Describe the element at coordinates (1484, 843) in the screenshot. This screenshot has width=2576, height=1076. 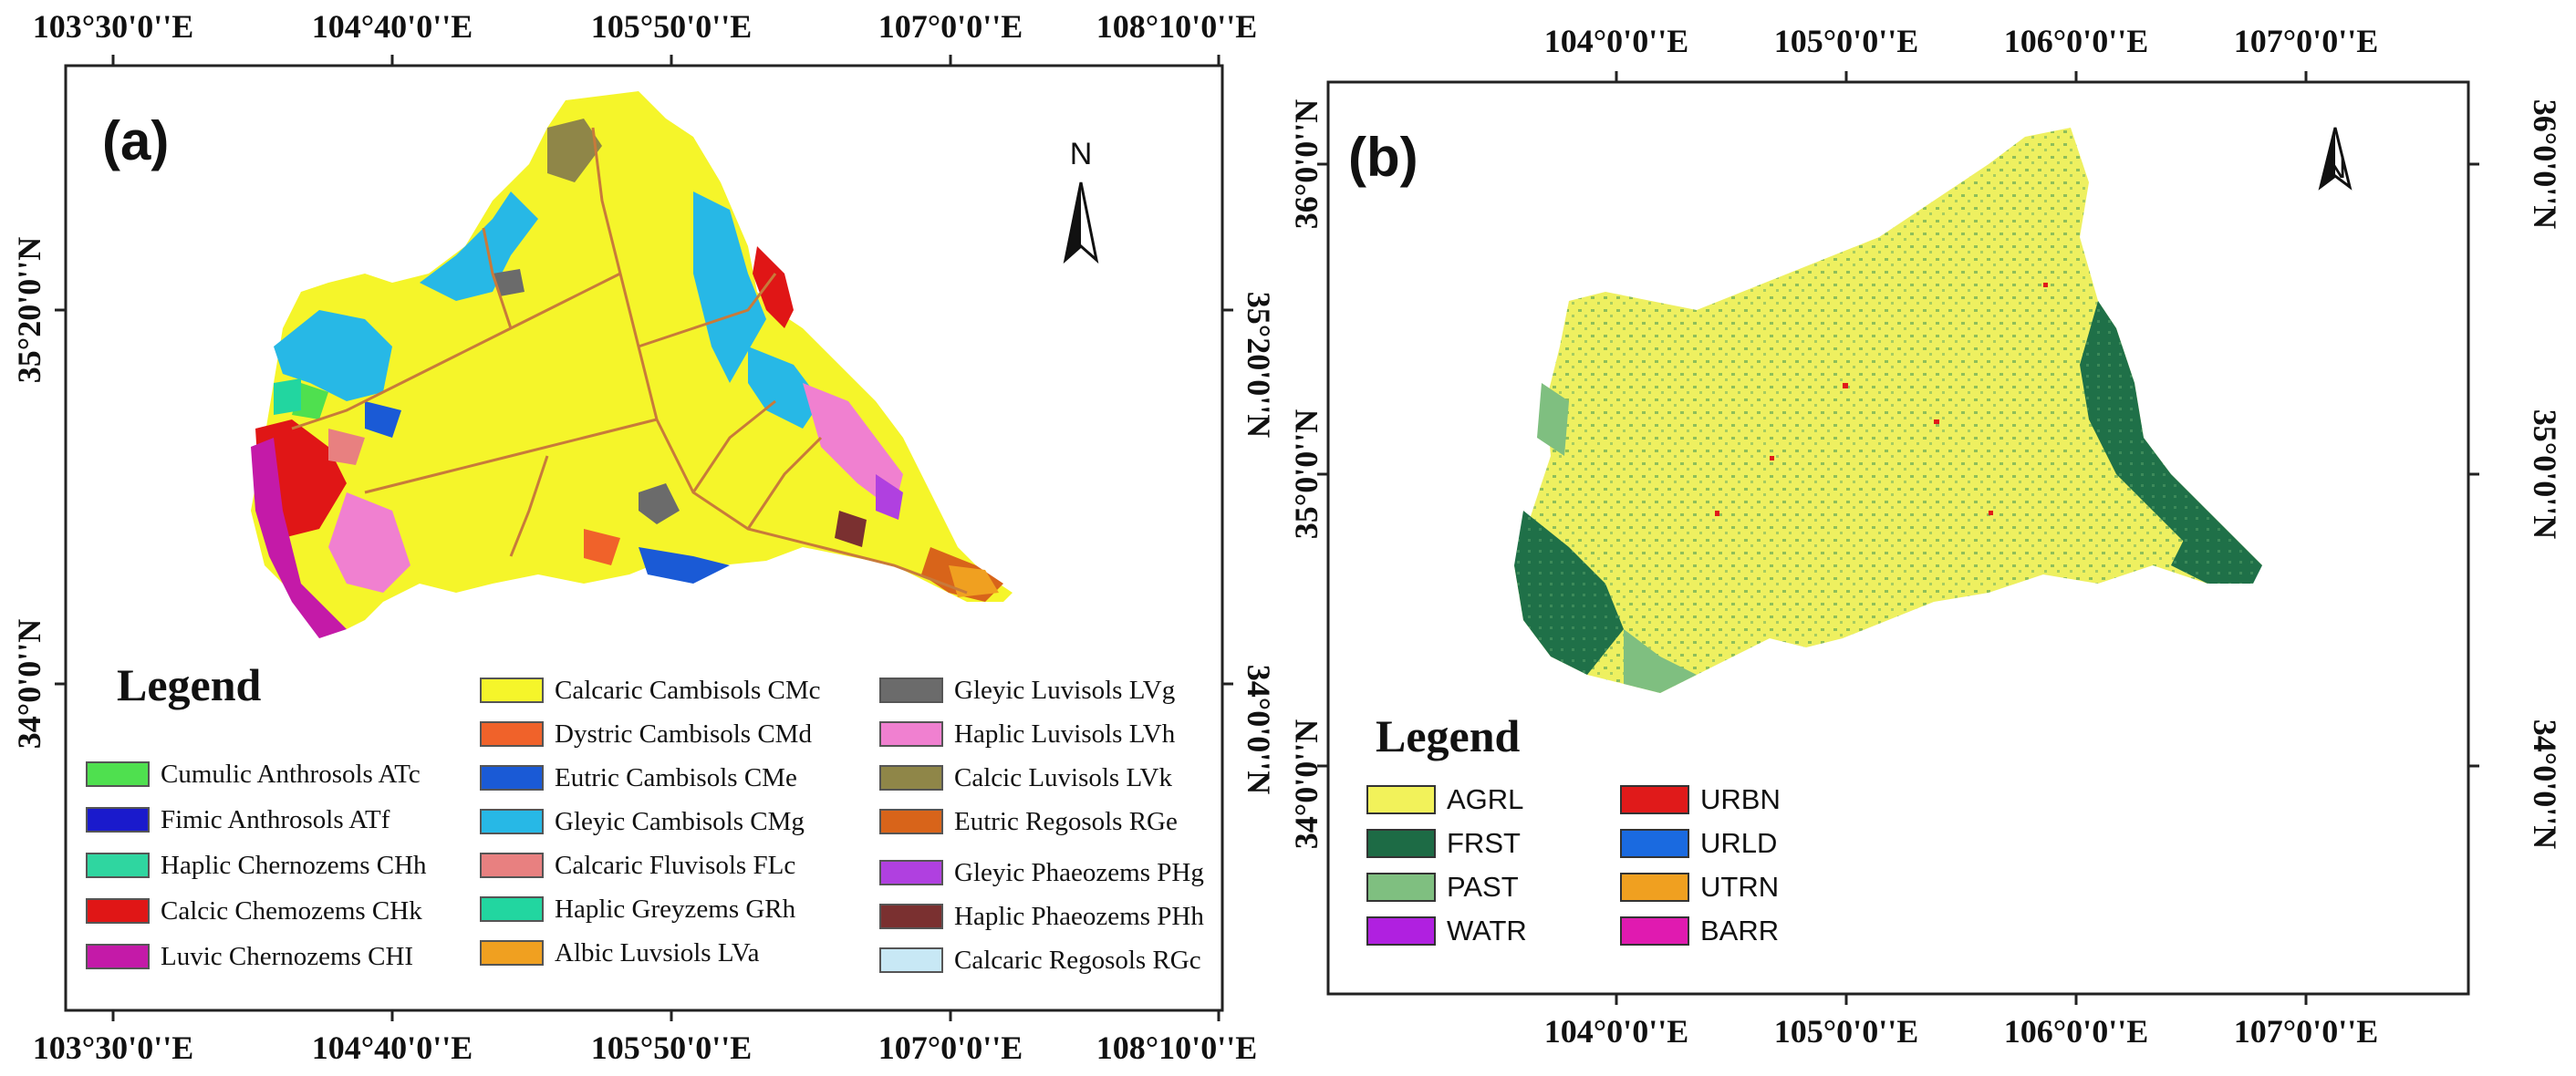
I see `legend-label: FRST` at that location.